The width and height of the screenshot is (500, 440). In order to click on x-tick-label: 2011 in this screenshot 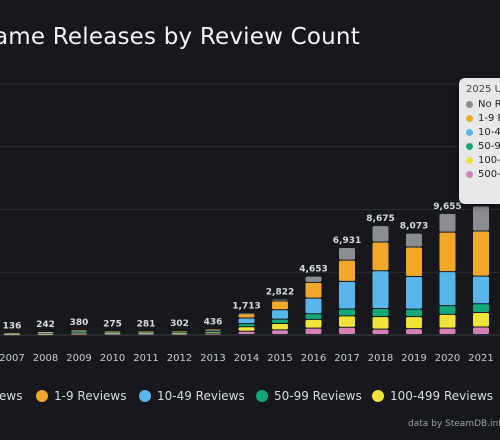, I will do `click(145, 358)`.